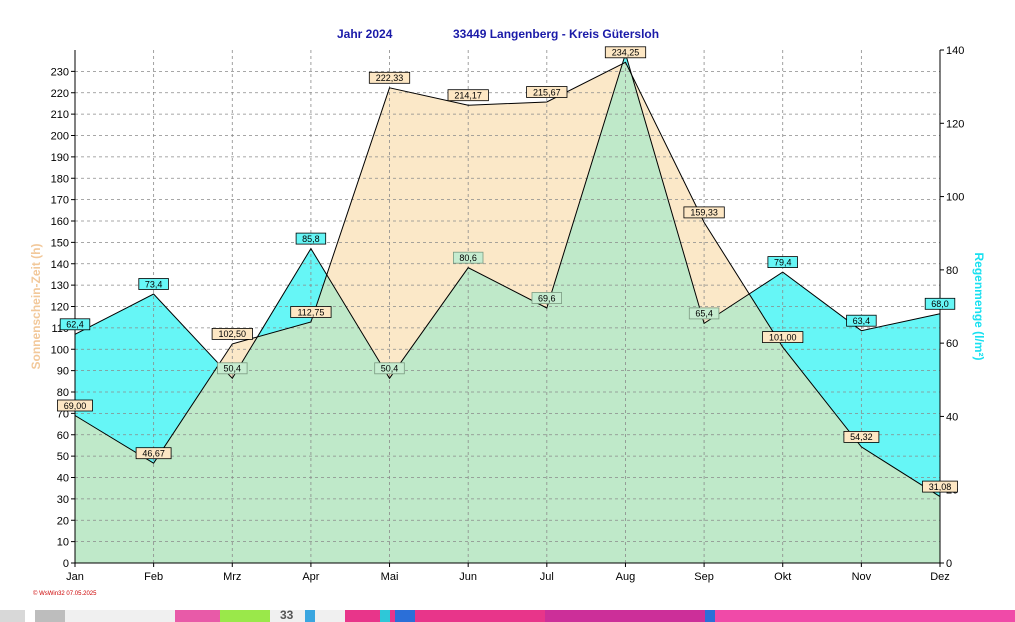  Describe the element at coordinates (952, 344) in the screenshot. I see `right-tick-label: 60` at that location.